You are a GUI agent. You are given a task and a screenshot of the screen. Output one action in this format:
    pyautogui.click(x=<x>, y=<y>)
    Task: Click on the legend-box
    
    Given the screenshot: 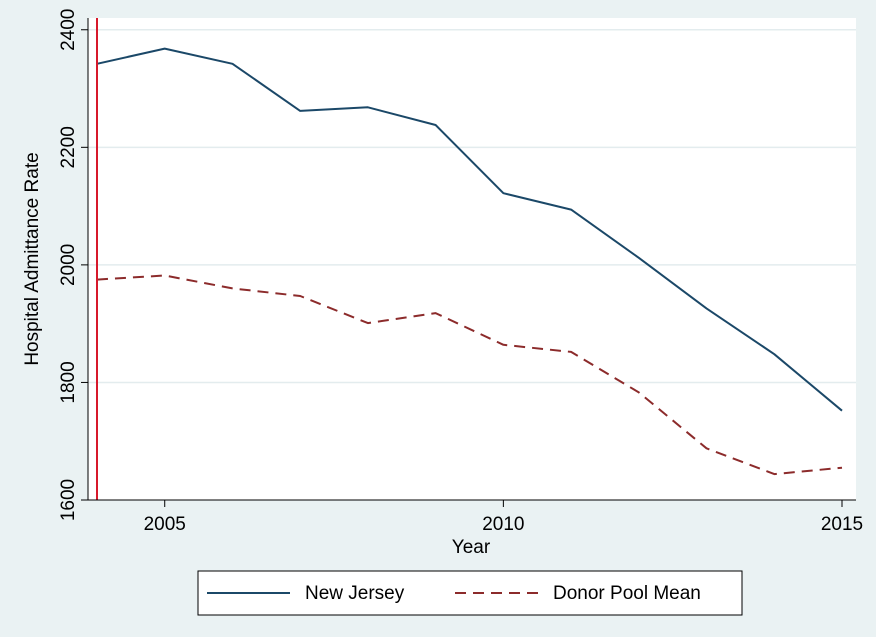 What is the action you would take?
    pyautogui.click(x=470, y=593)
    